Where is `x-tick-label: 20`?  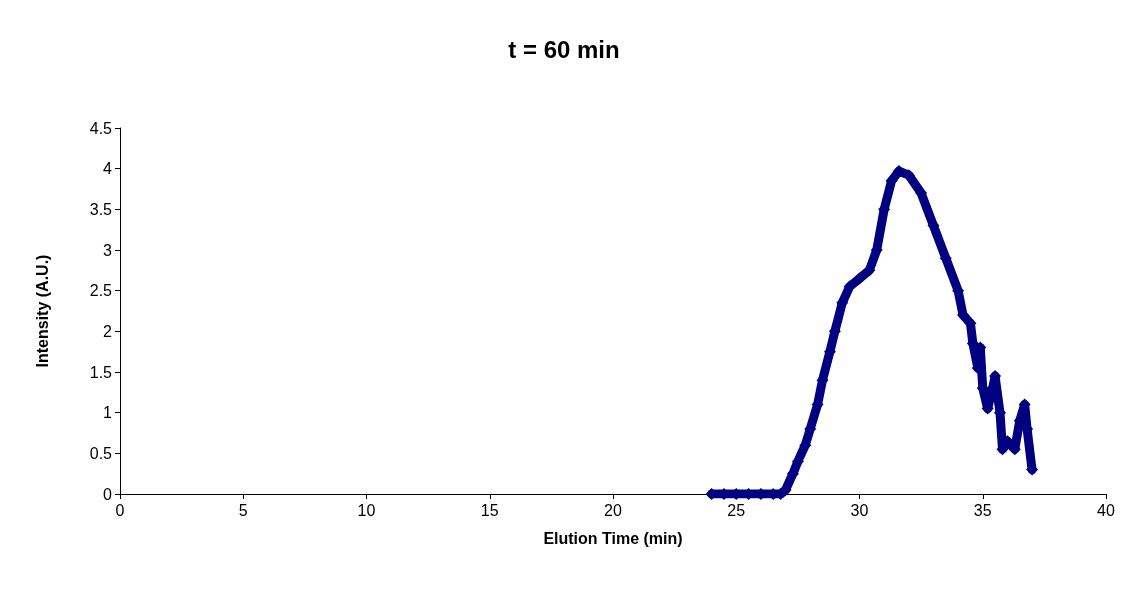
x-tick-label: 20 is located at coordinates (613, 510).